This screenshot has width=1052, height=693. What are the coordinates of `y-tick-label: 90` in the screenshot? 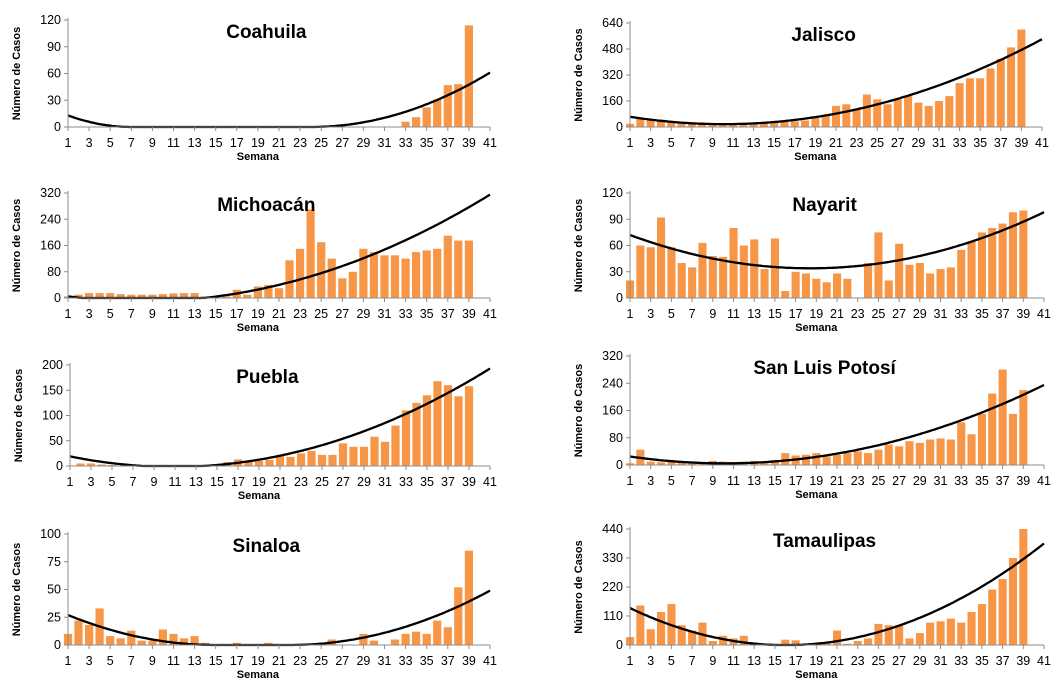 It's located at (54, 47).